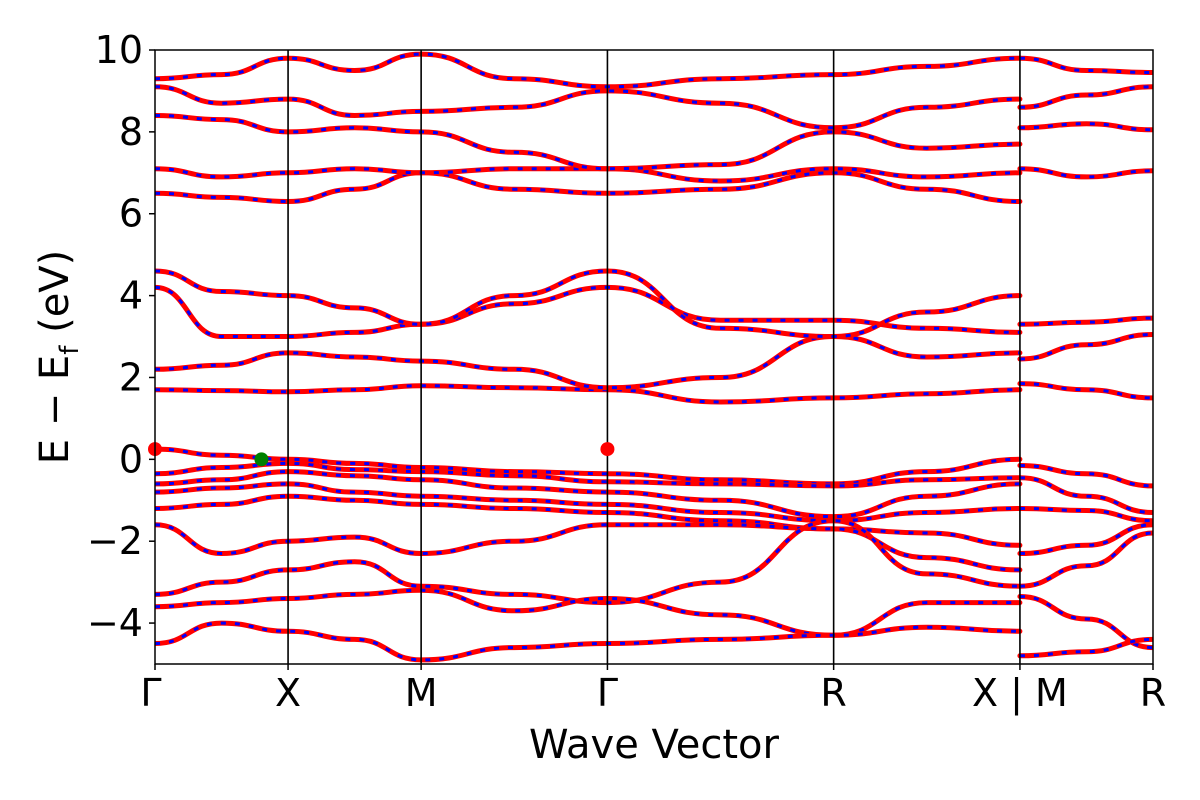 The height and width of the screenshot is (800, 1200). I want to click on x-axis-ticks: Γ X M Γ R X | M R, so click(653, 690).